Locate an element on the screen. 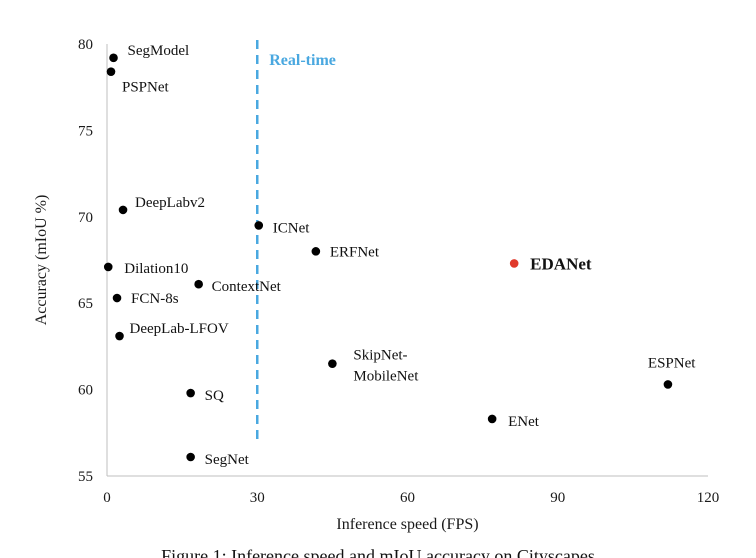  point-label: ESPNet is located at coordinates (672, 363).